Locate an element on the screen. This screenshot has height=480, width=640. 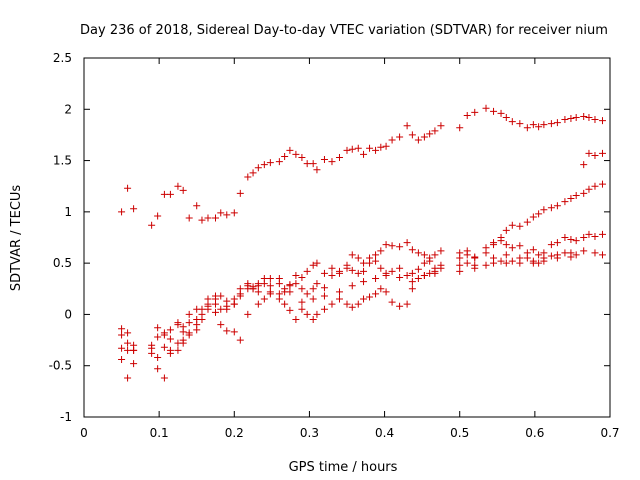
y-tick-label: -0.5 is located at coordinates (60, 366).